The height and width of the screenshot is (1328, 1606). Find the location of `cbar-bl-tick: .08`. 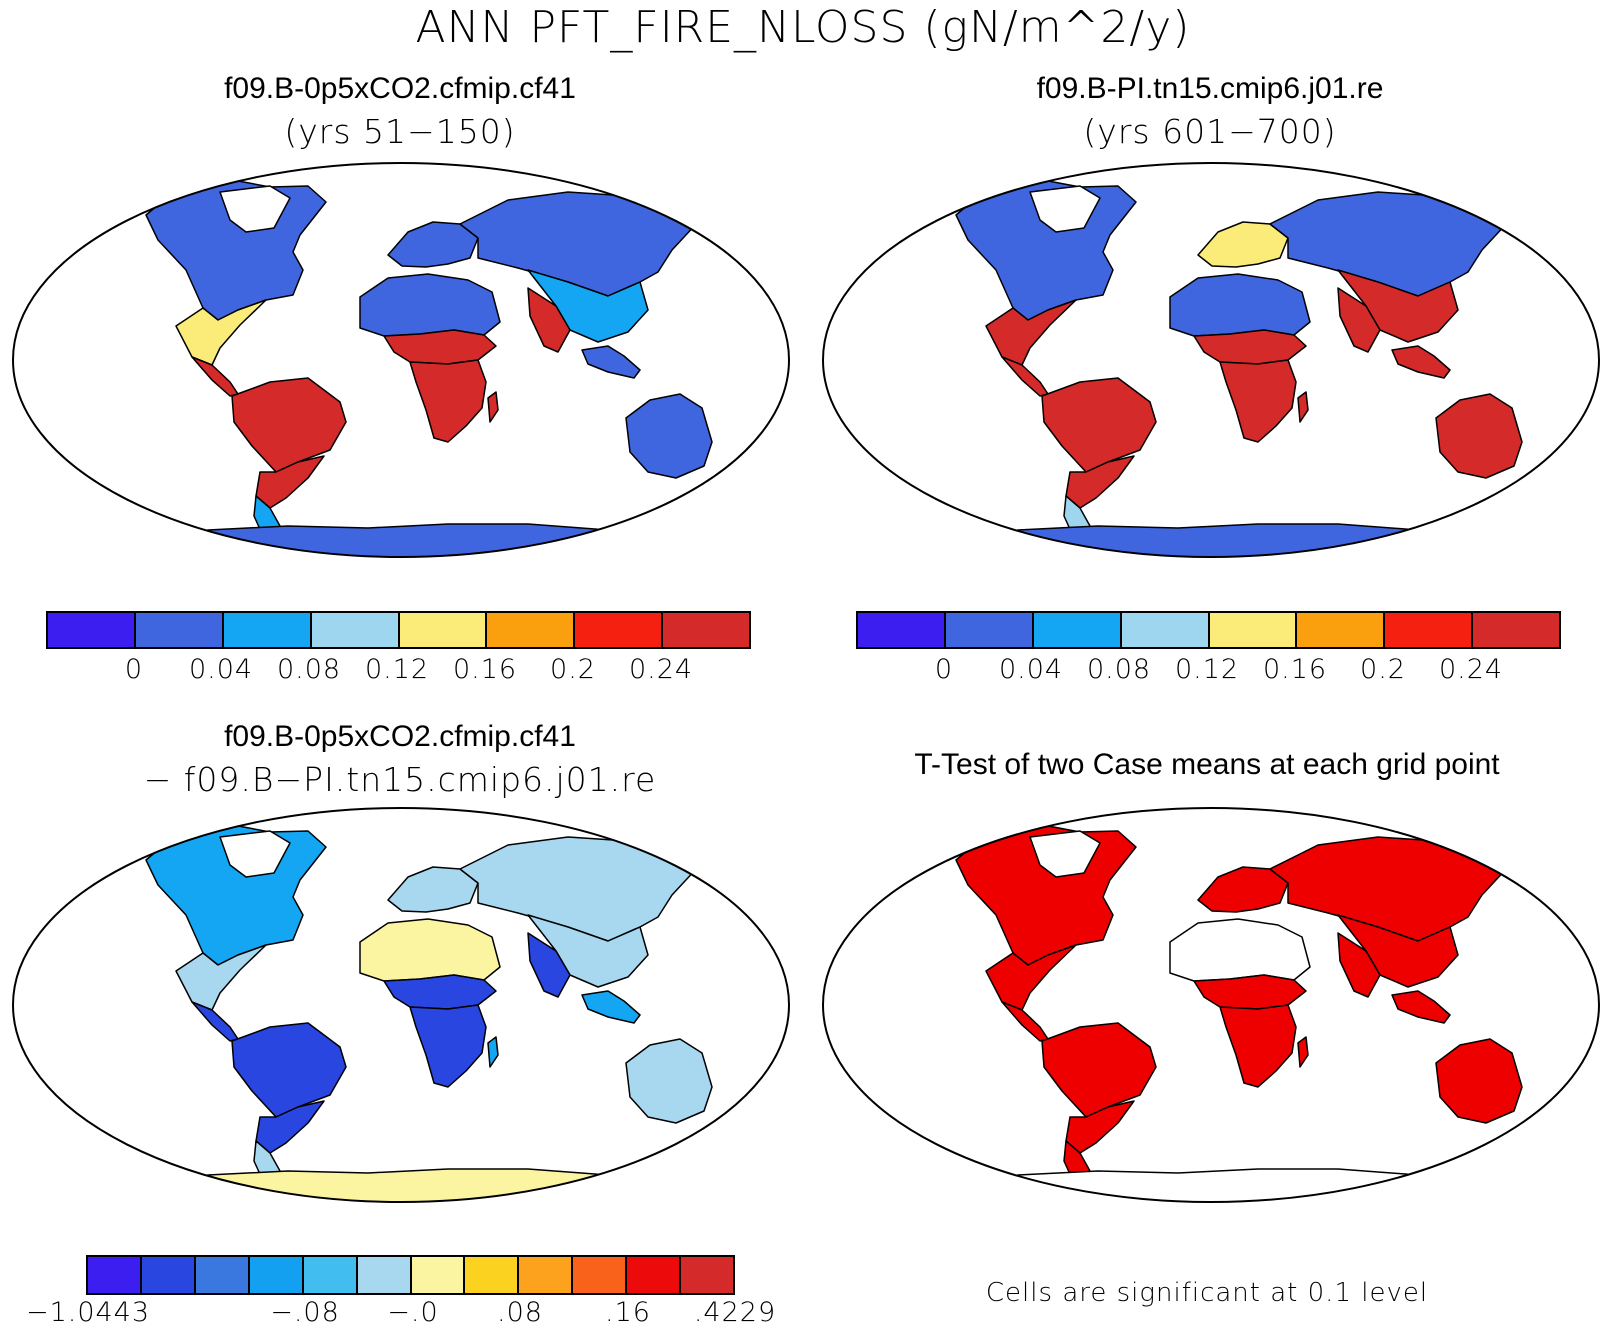

cbar-bl-tick: .08 is located at coordinates (520, 1312).